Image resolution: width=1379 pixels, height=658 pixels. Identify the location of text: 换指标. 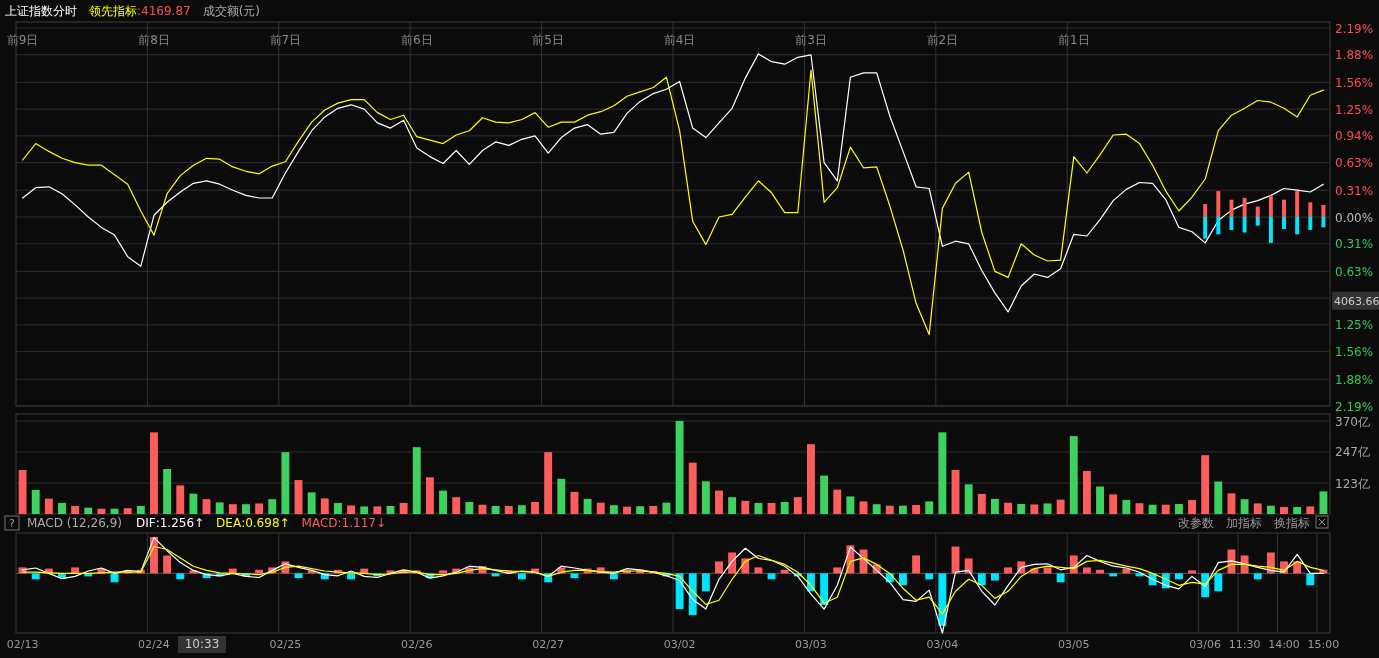
(1292, 523).